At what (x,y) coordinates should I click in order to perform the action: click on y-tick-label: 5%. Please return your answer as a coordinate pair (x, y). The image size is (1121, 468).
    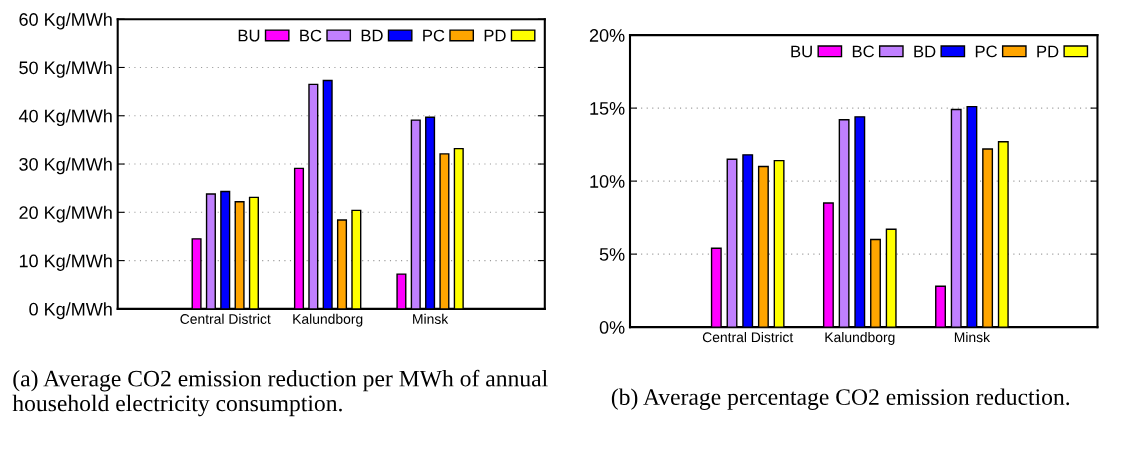
    Looking at the image, I should click on (612, 254).